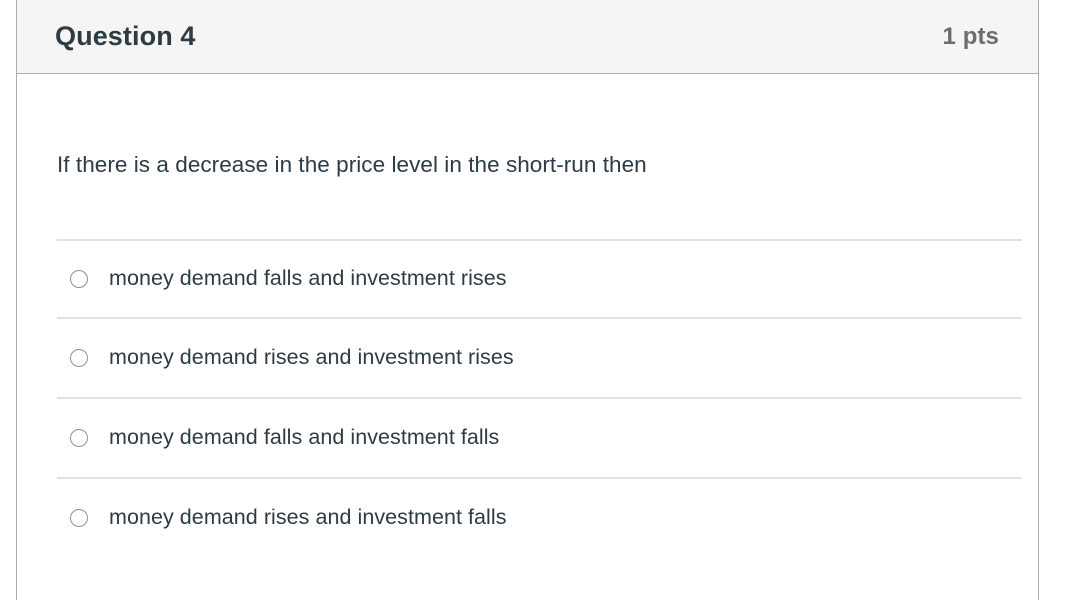 Image resolution: width=1066 pixels, height=600 pixels. Describe the element at coordinates (539, 436) in the screenshot. I see `answer-option-3: money demand falls and investment falls` at that location.